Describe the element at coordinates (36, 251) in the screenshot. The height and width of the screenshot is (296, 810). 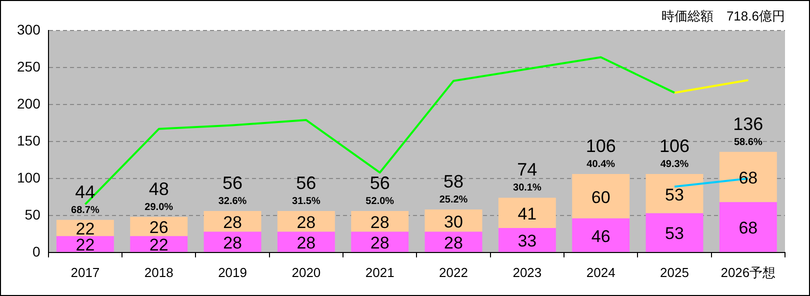
I see `y-tick-label: 0` at that location.